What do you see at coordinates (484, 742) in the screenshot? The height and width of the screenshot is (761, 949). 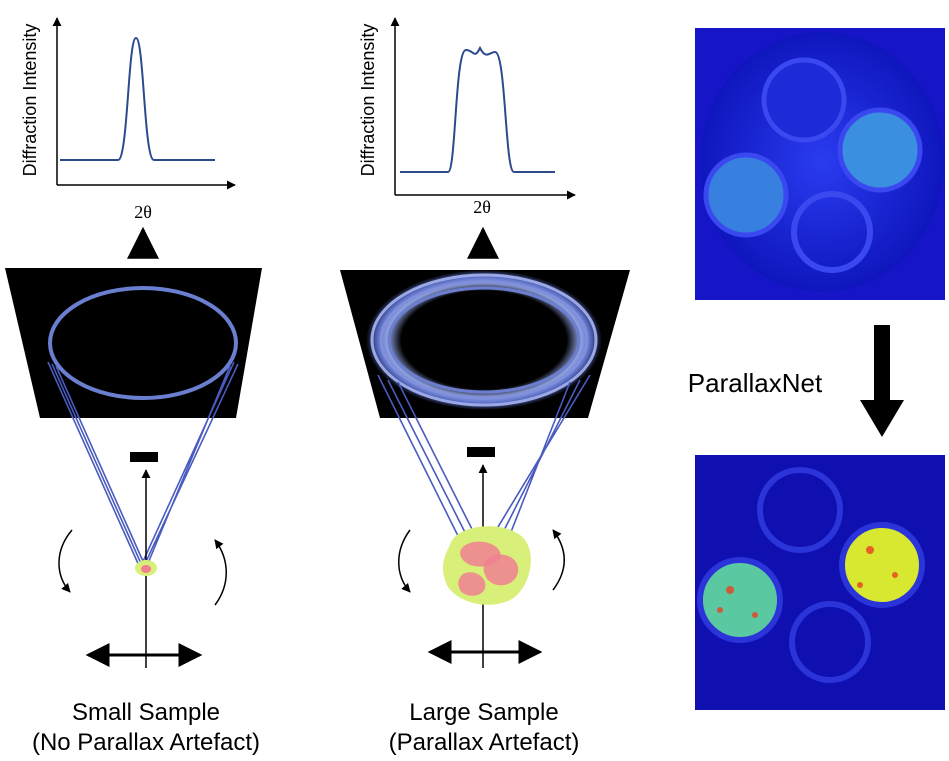 I see `caption: (Parallax Artefact)` at bounding box center [484, 742].